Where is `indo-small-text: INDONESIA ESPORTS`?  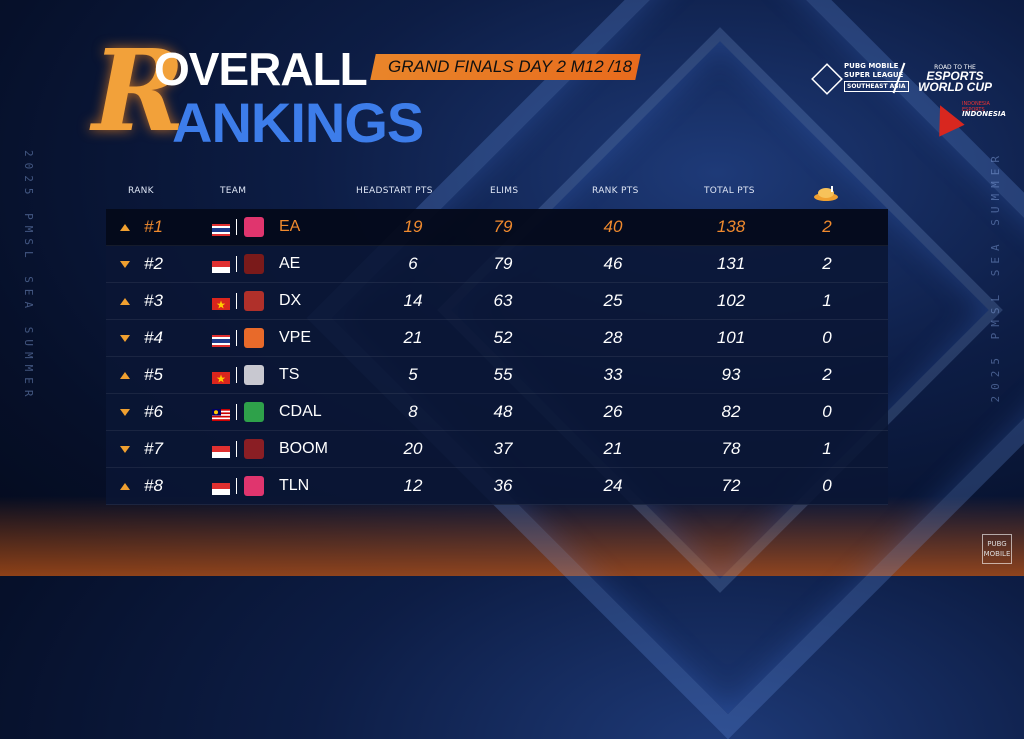 indo-small-text: INDONESIA ESPORTS is located at coordinates (976, 107).